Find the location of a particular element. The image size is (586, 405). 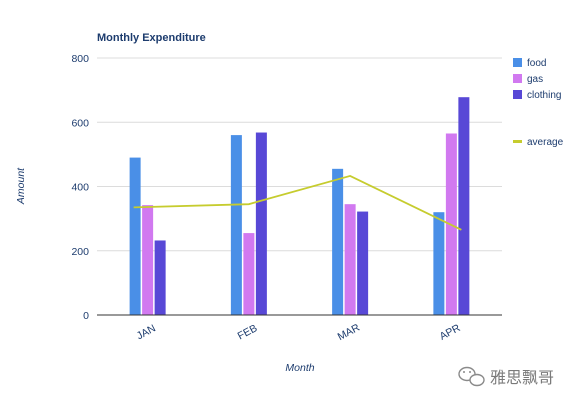

average-line is located at coordinates (297, 202).